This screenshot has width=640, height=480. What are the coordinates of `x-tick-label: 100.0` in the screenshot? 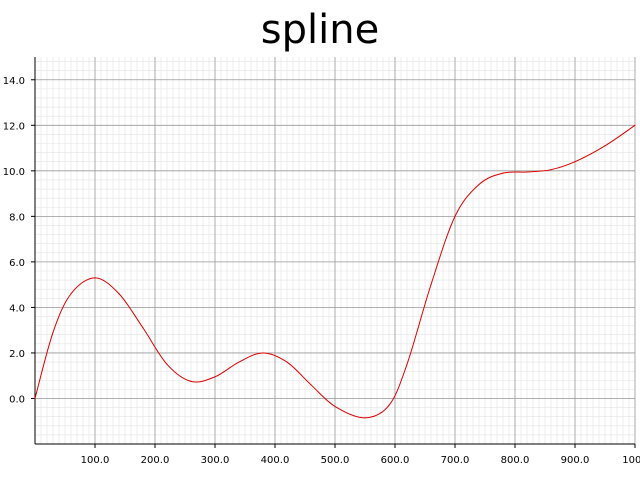 It's located at (95, 460).